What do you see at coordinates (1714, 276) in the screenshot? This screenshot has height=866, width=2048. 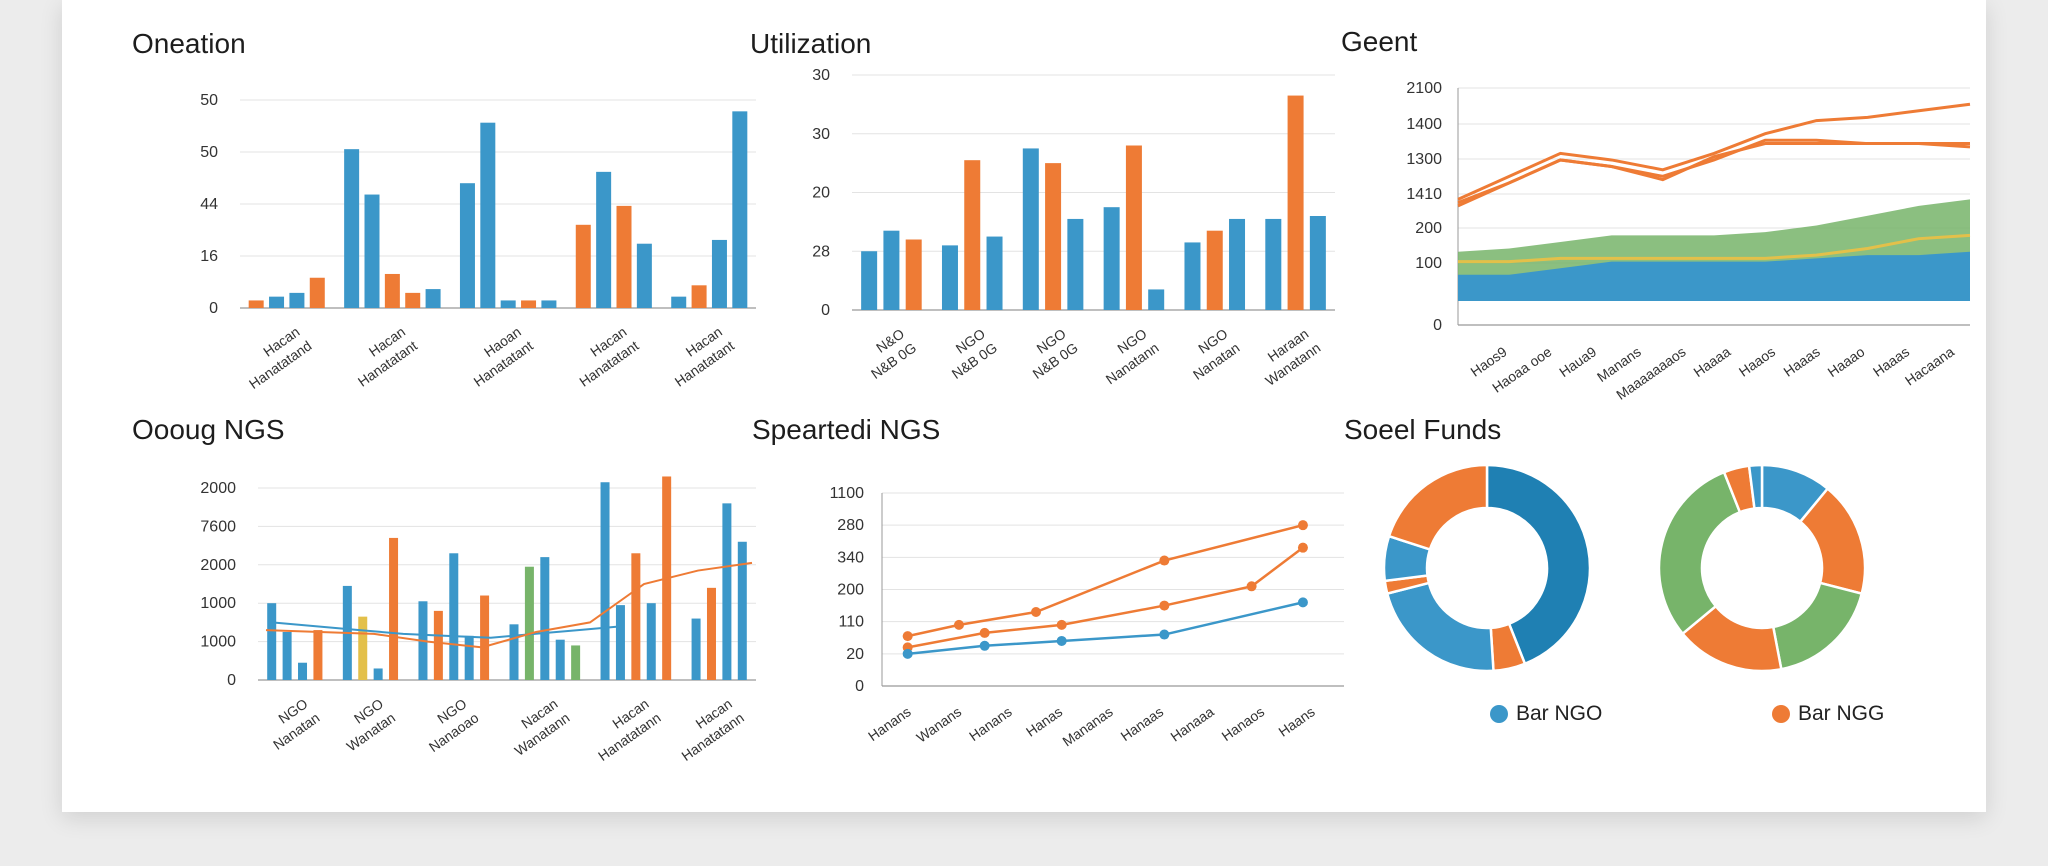 I see `area-series` at bounding box center [1714, 276].